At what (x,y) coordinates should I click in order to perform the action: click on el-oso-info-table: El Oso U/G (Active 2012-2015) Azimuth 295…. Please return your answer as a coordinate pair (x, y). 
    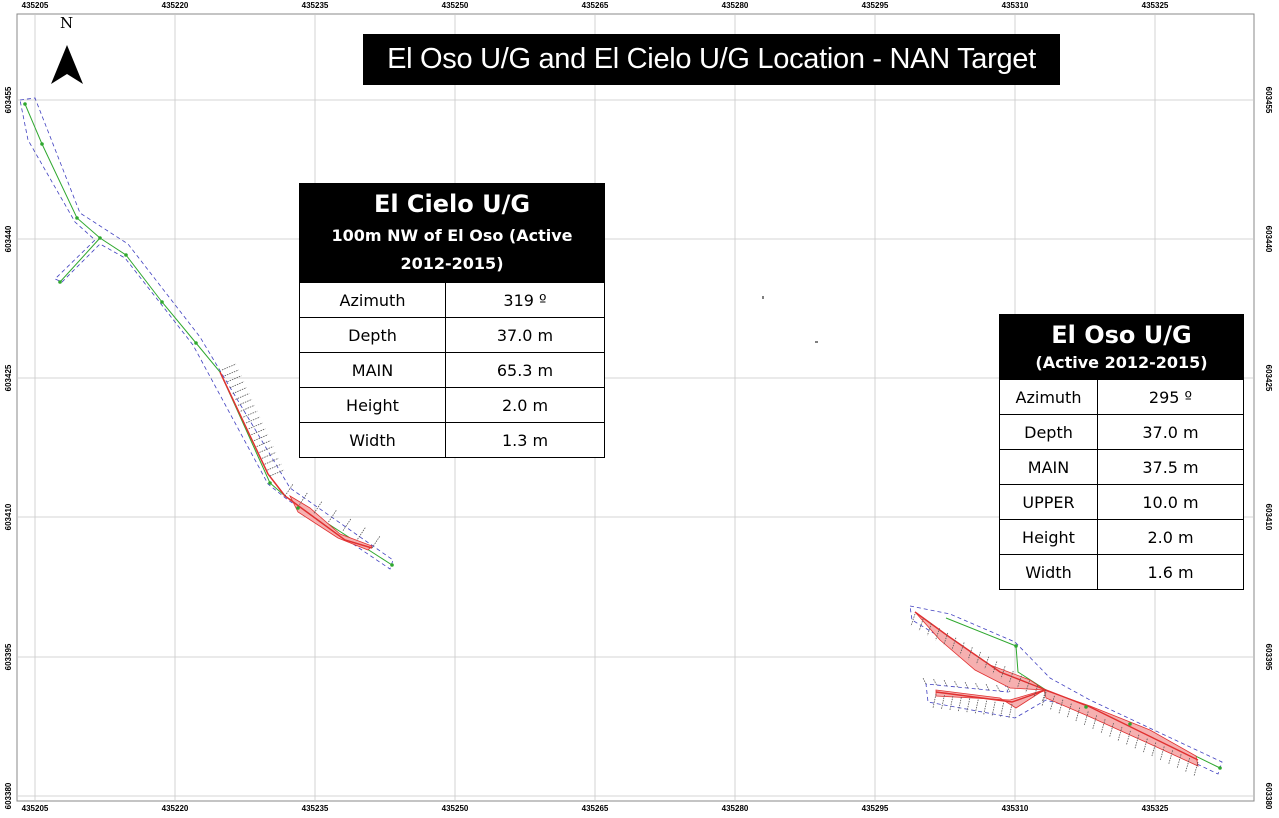
    Looking at the image, I should click on (1121, 452).